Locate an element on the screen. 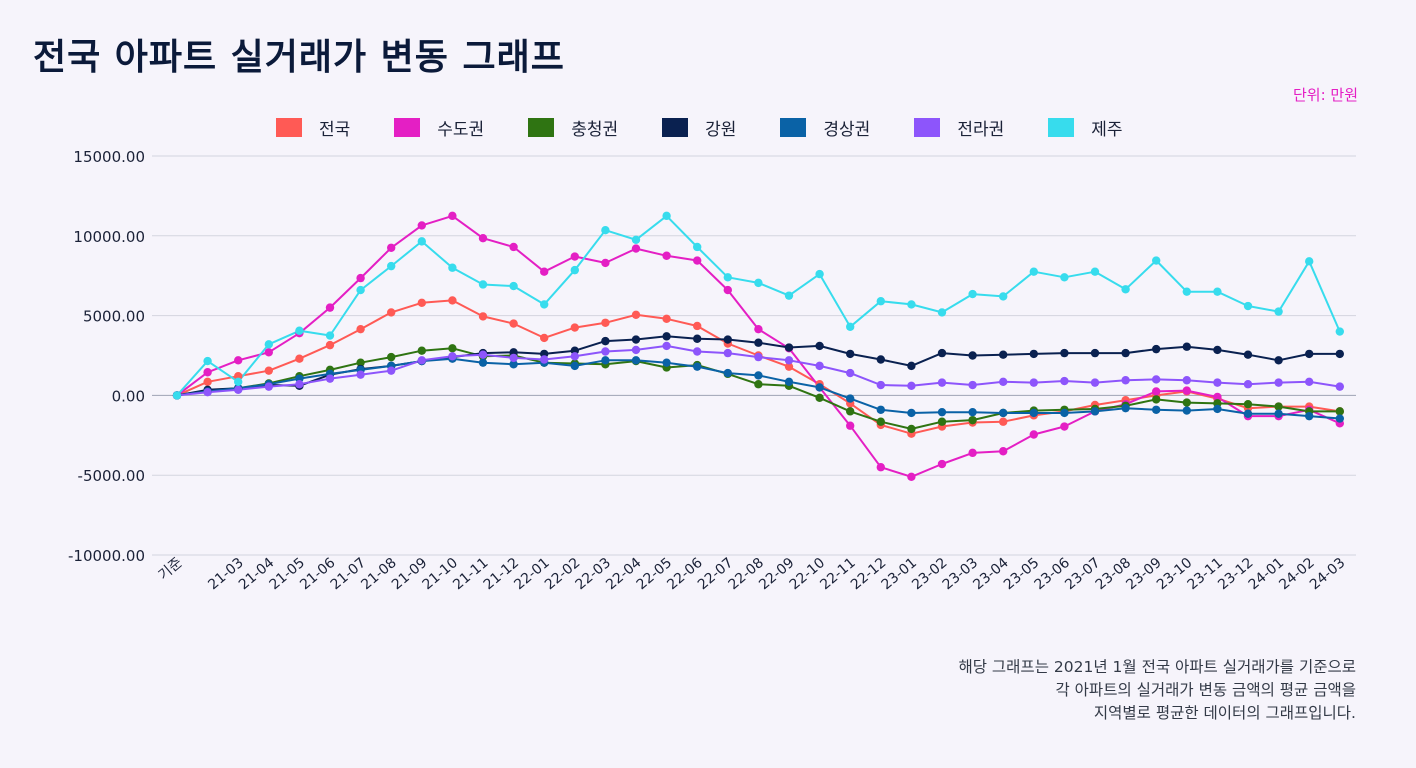 The image size is (1416, 768). legend-item-gangwon: 강원 is located at coordinates (699, 127).